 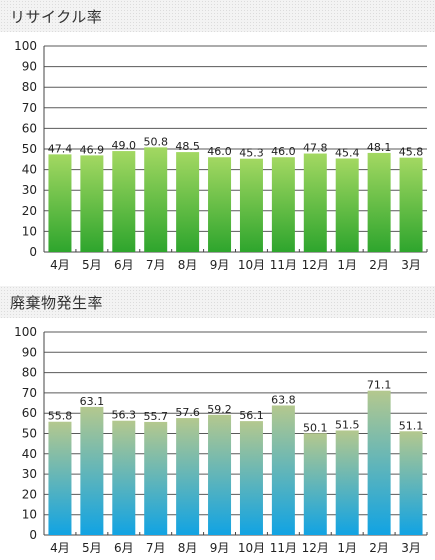 I want to click on recycle-xtick-label: 12月, so click(x=315, y=265).